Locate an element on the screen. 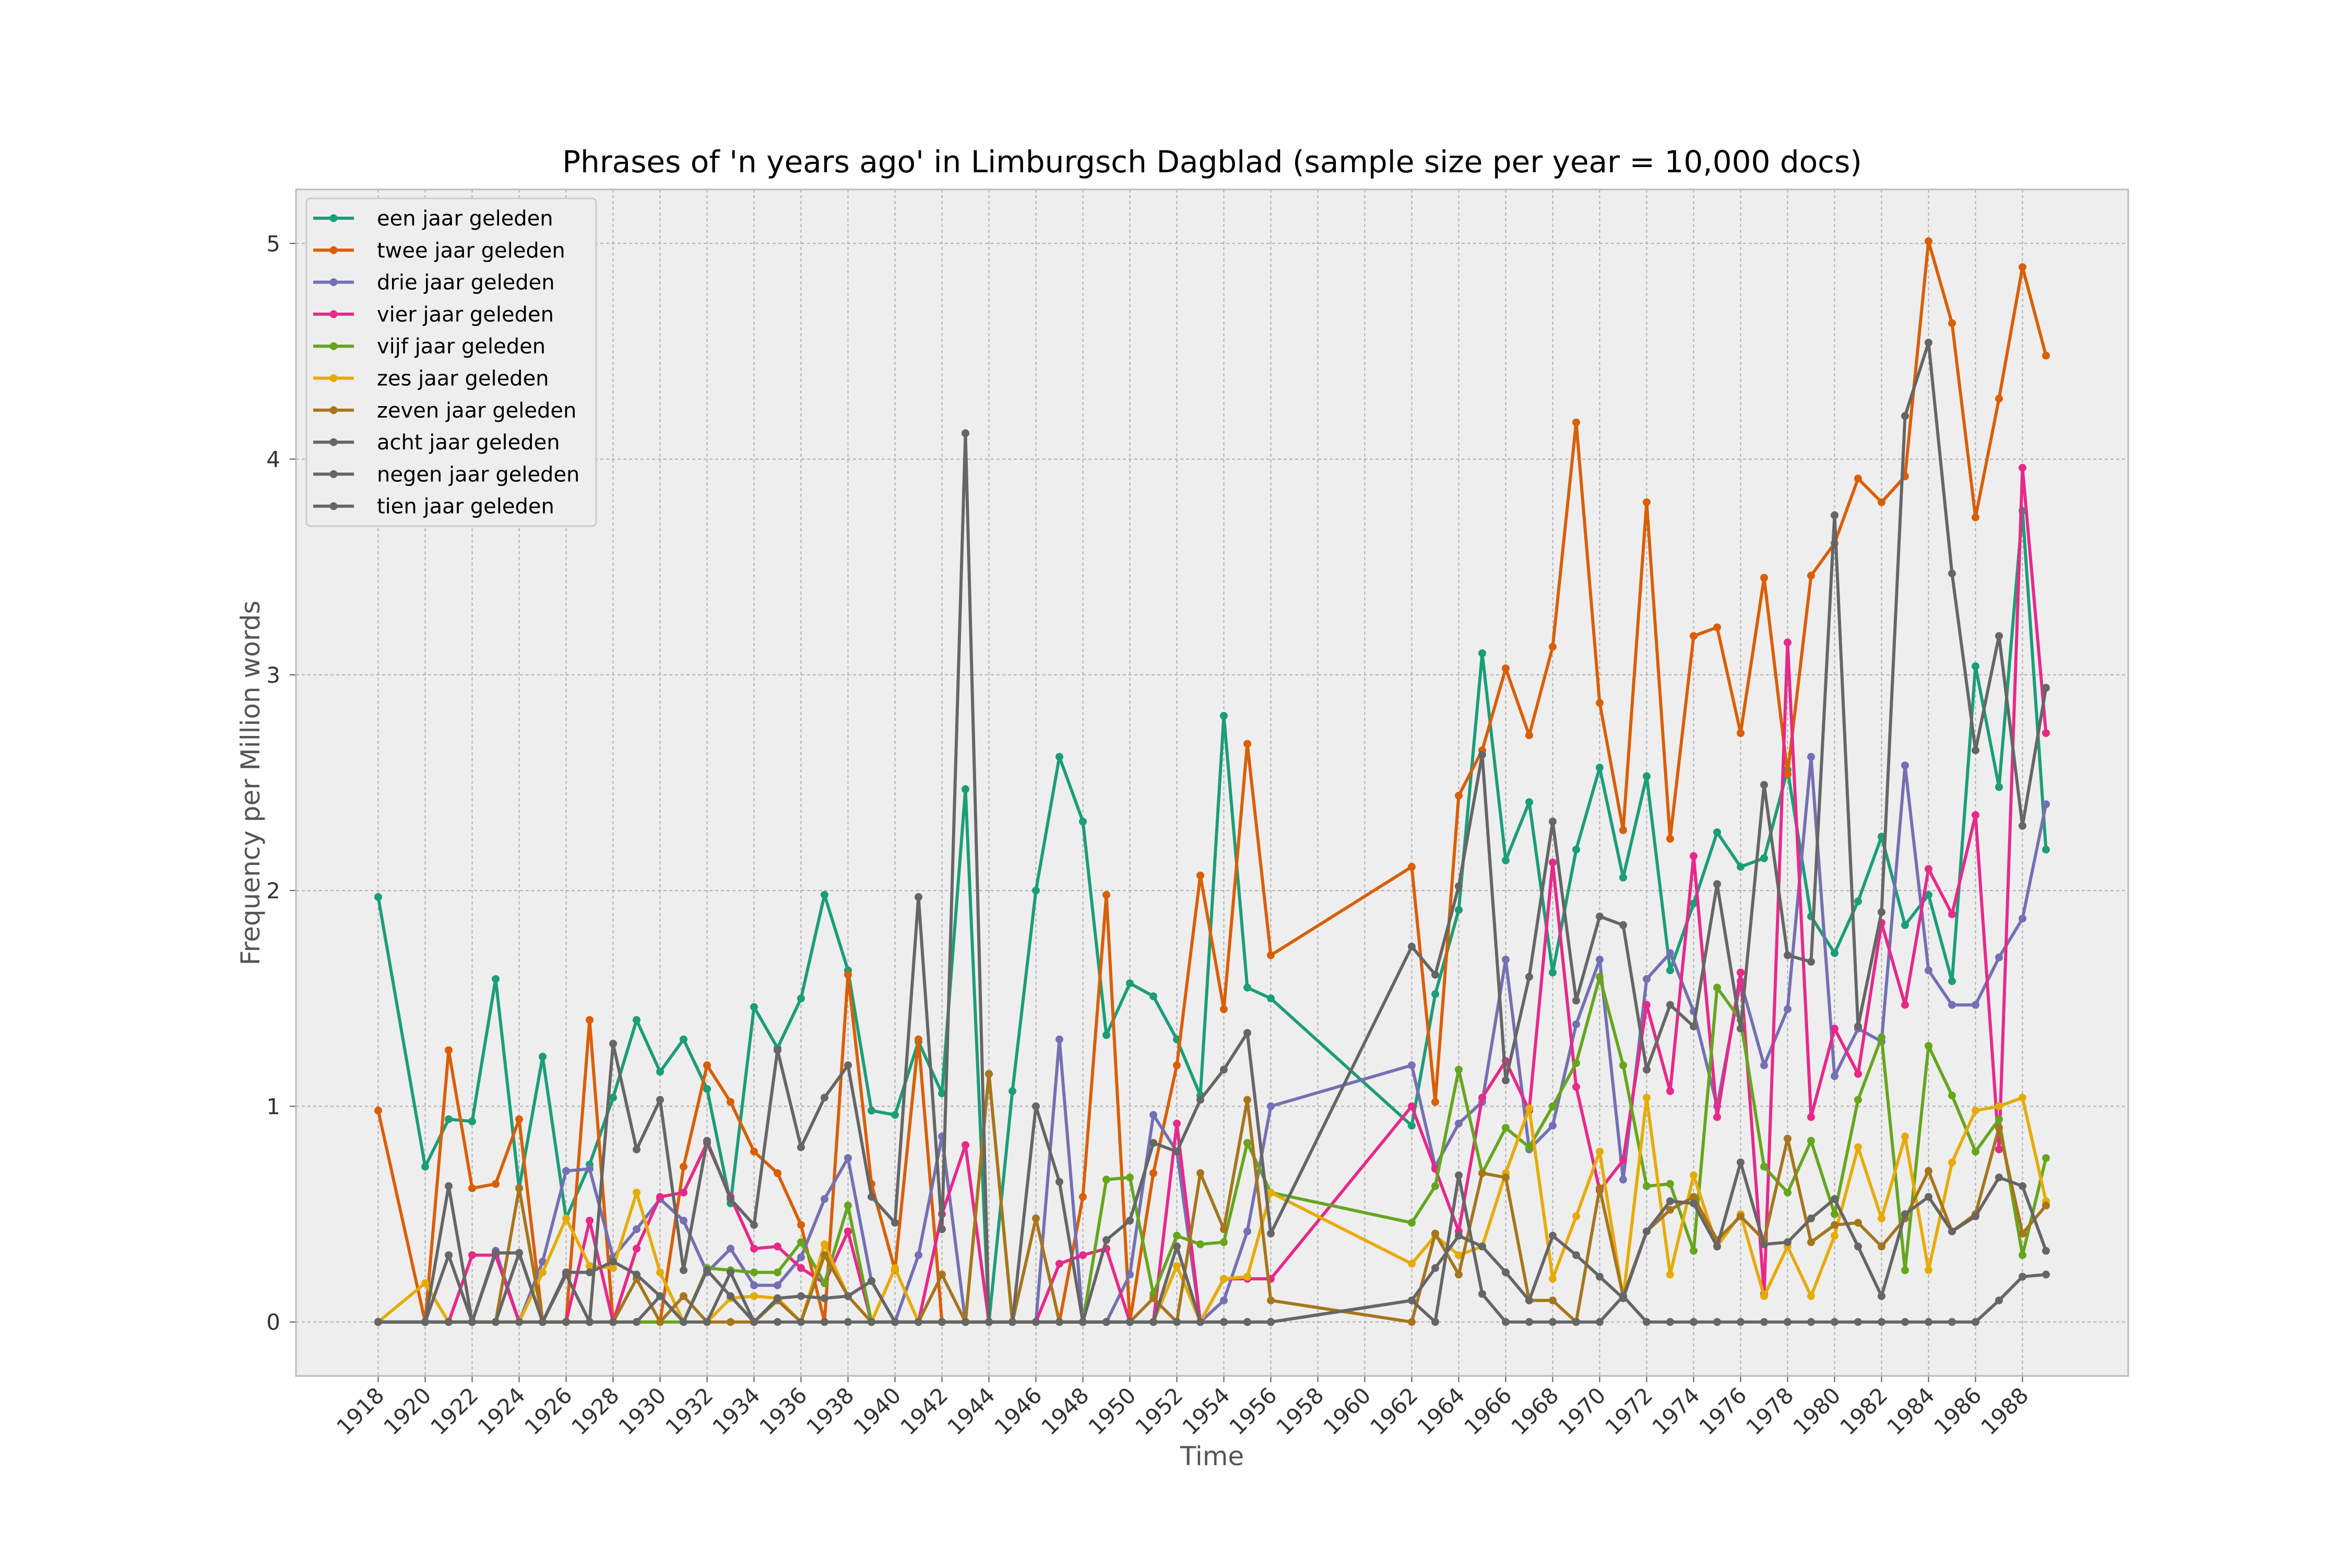 The width and height of the screenshot is (2349, 1568). x-tick-label: 1958 is located at coordinates (1299, 1411).